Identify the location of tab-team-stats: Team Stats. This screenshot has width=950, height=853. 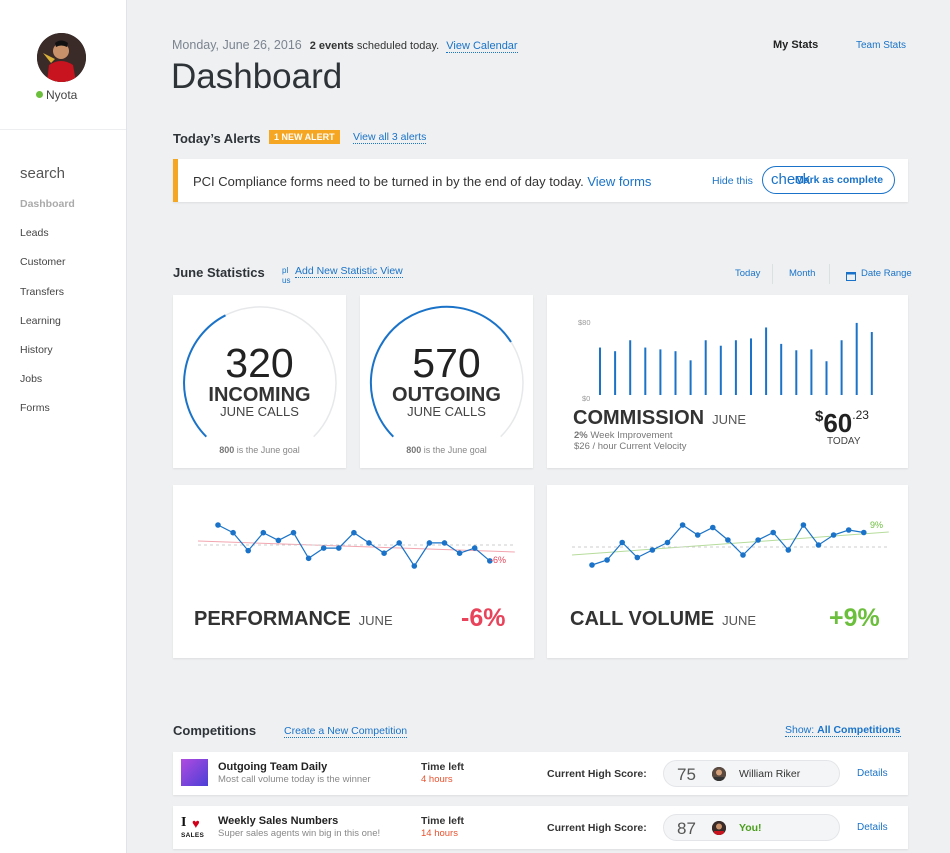
(881, 45).